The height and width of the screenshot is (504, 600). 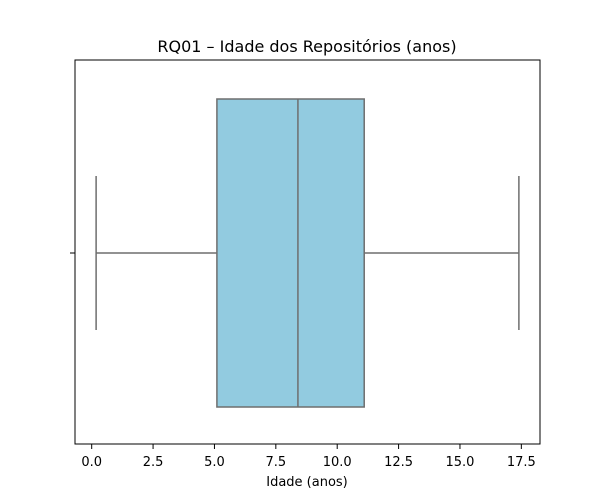 What do you see at coordinates (306, 46) in the screenshot?
I see `chart-title: RQ01 – Idade dos Repositórios (anos)` at bounding box center [306, 46].